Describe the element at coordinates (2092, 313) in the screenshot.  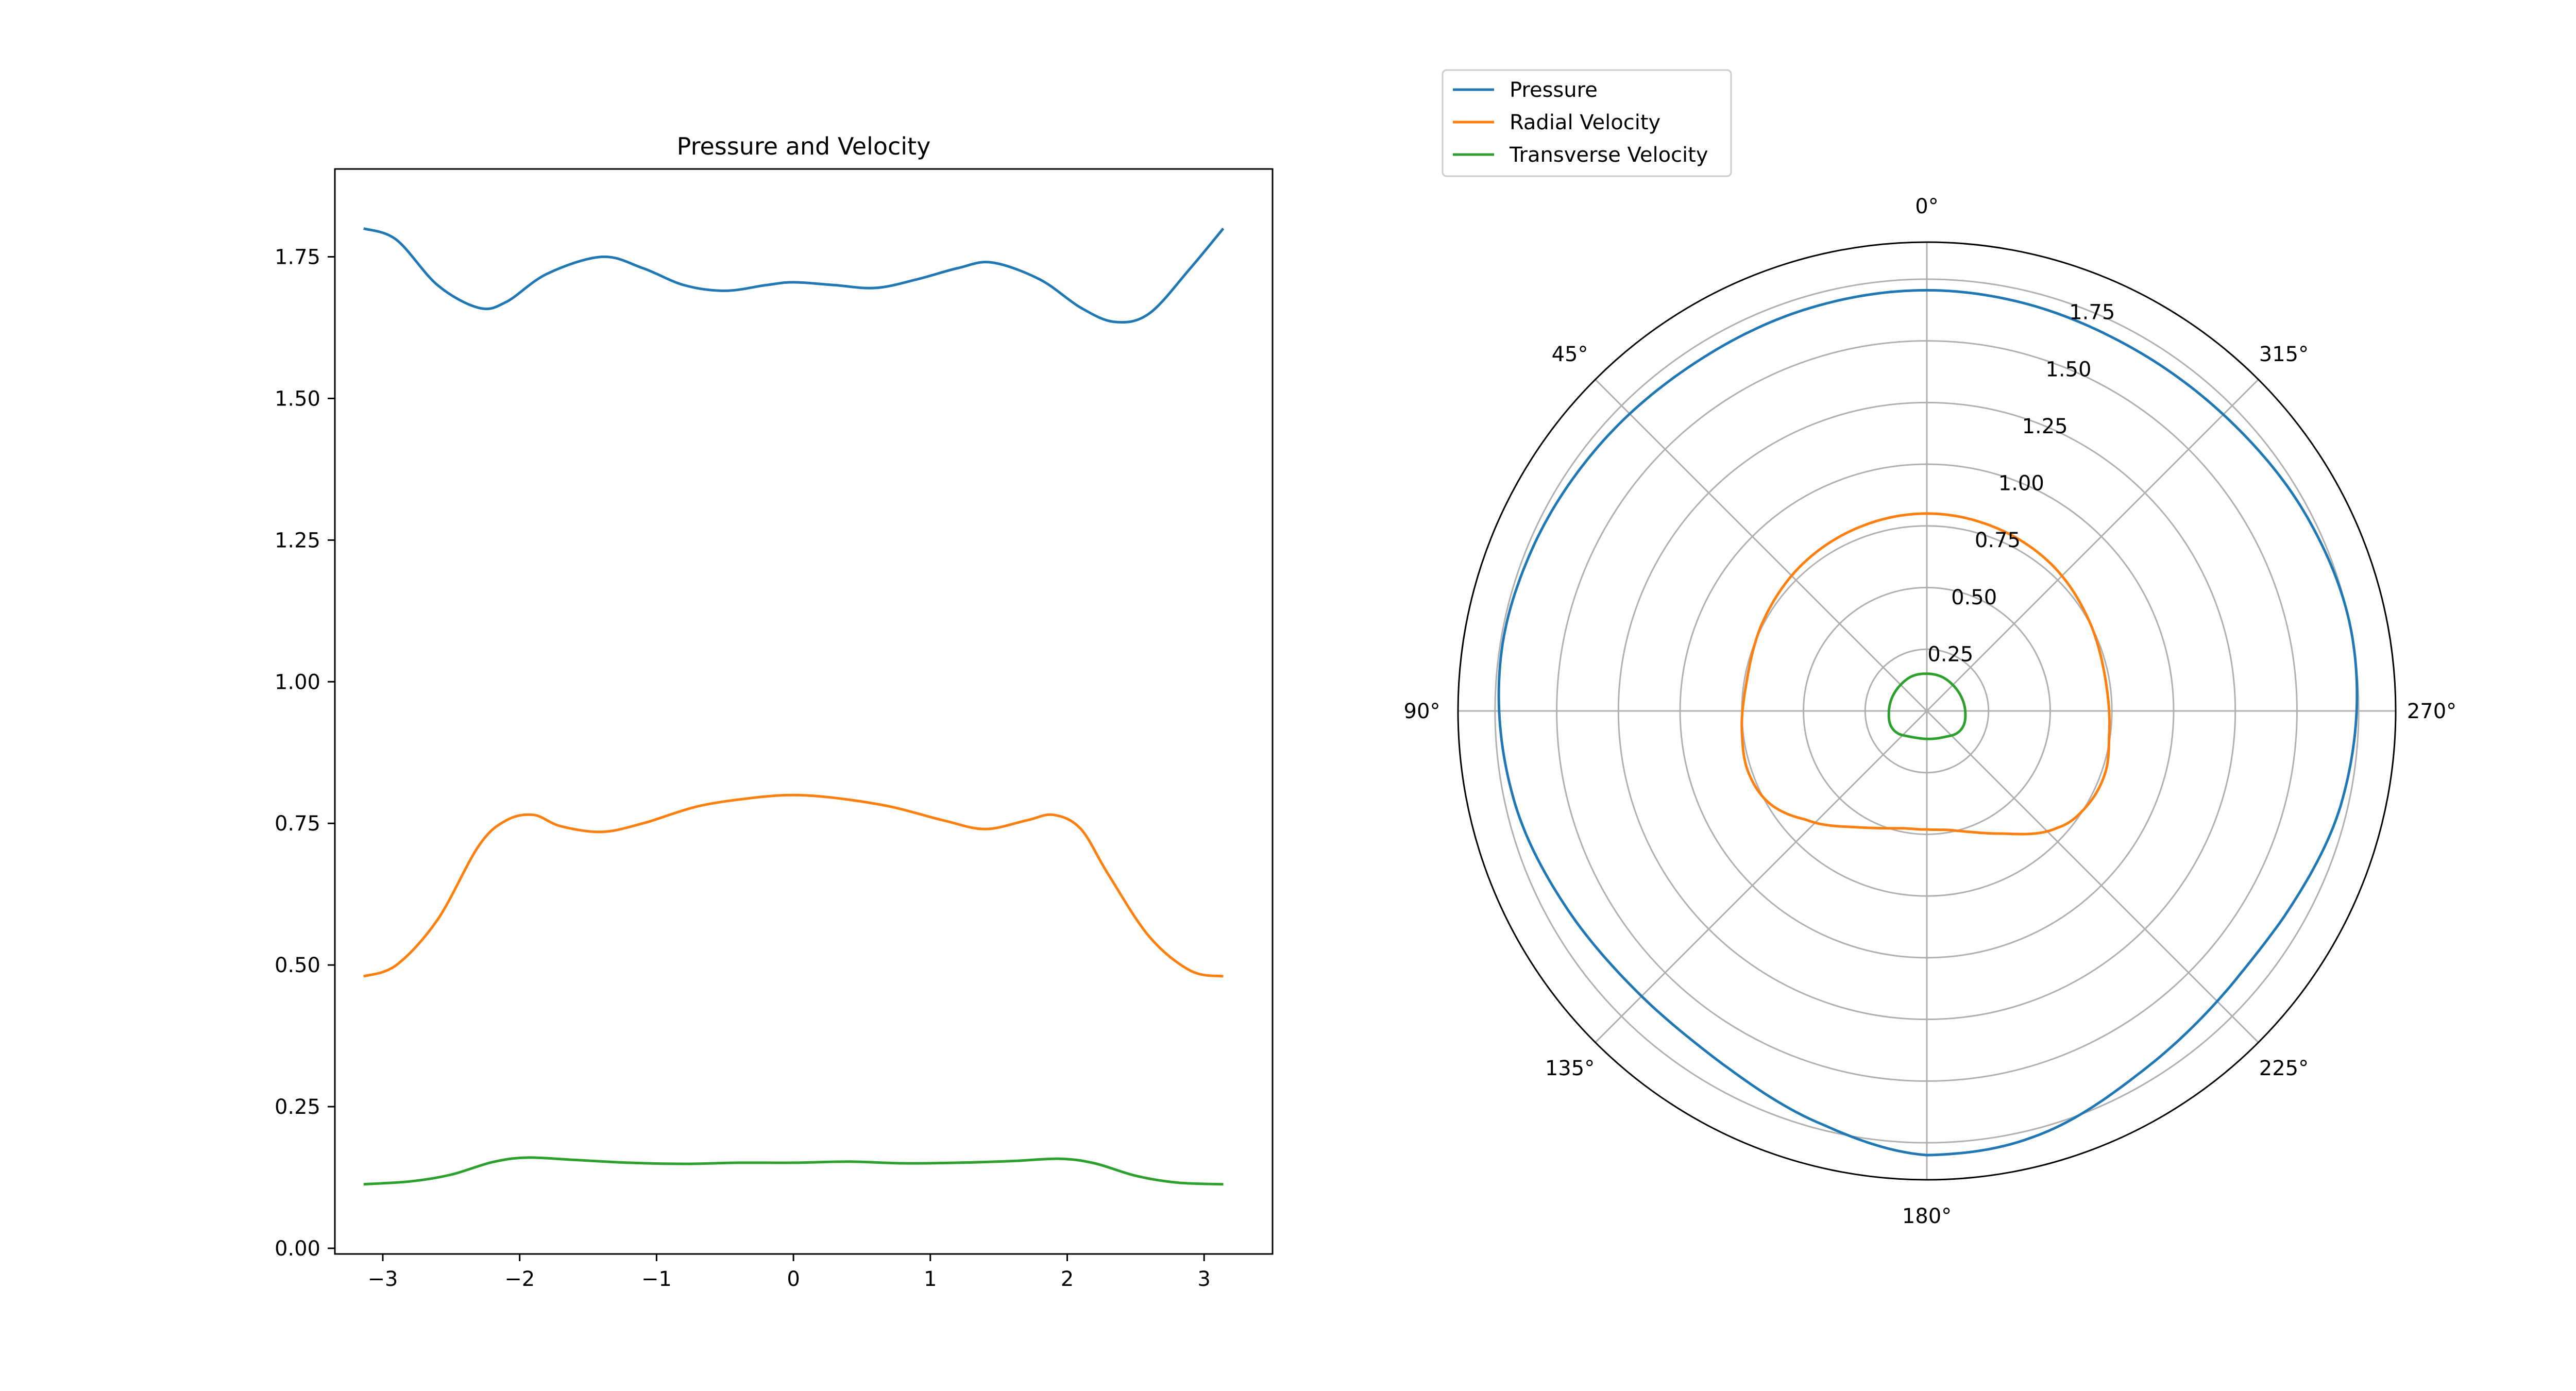
I see `radial-tick-label: 1.75` at that location.